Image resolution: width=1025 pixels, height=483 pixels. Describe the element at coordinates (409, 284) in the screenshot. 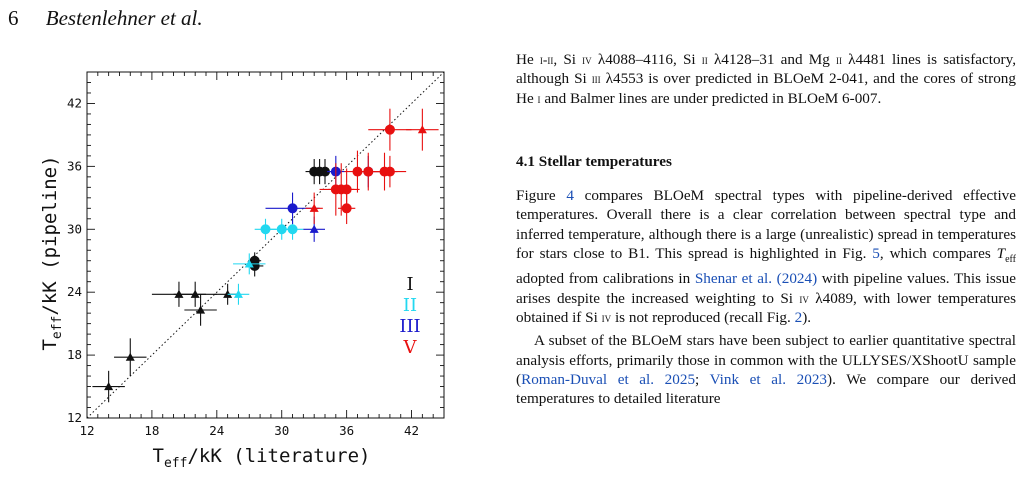

I see `legend-entry-I: I` at that location.